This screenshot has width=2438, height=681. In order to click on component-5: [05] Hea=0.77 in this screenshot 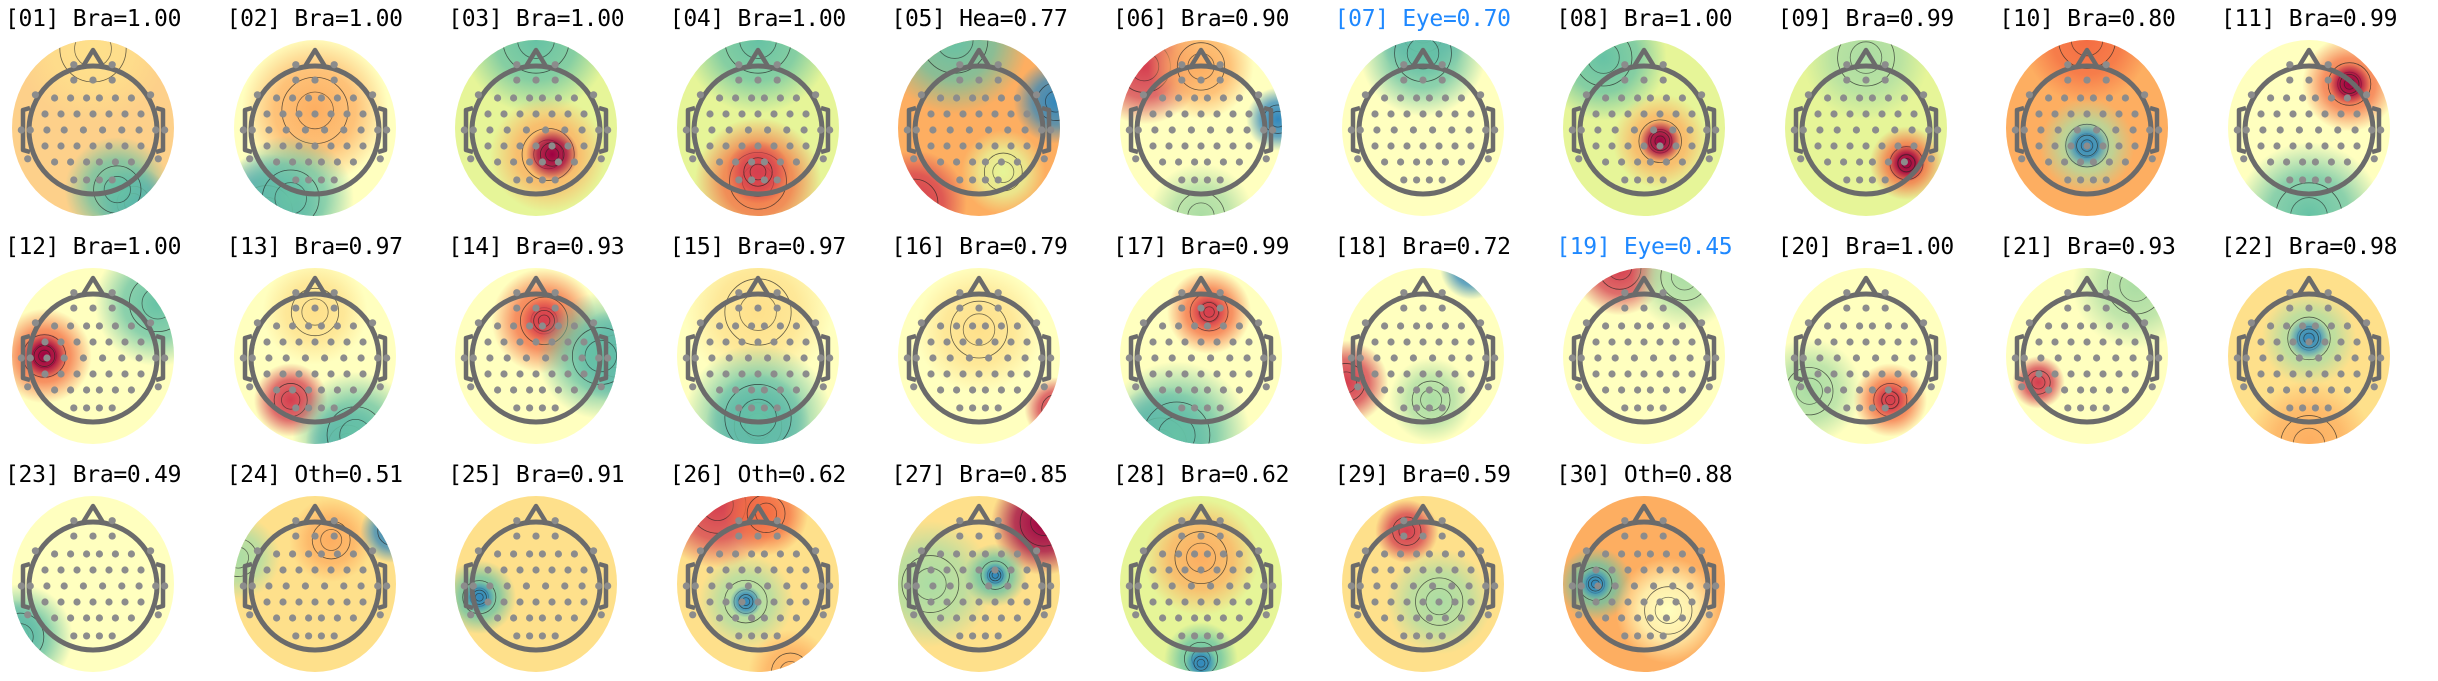, I will do `click(991, 112)`.